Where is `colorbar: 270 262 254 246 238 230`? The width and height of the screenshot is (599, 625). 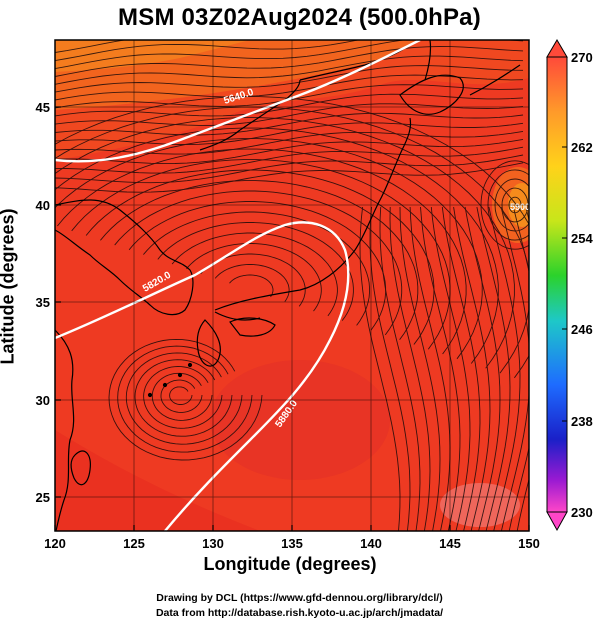 colorbar: 270 262 254 246 238 230 is located at coordinates (569, 285).